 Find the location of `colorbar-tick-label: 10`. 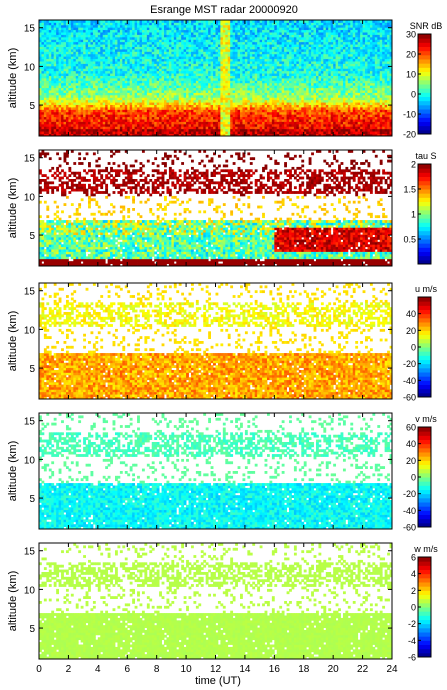

colorbar-tick-label: 10 is located at coordinates (411, 75).